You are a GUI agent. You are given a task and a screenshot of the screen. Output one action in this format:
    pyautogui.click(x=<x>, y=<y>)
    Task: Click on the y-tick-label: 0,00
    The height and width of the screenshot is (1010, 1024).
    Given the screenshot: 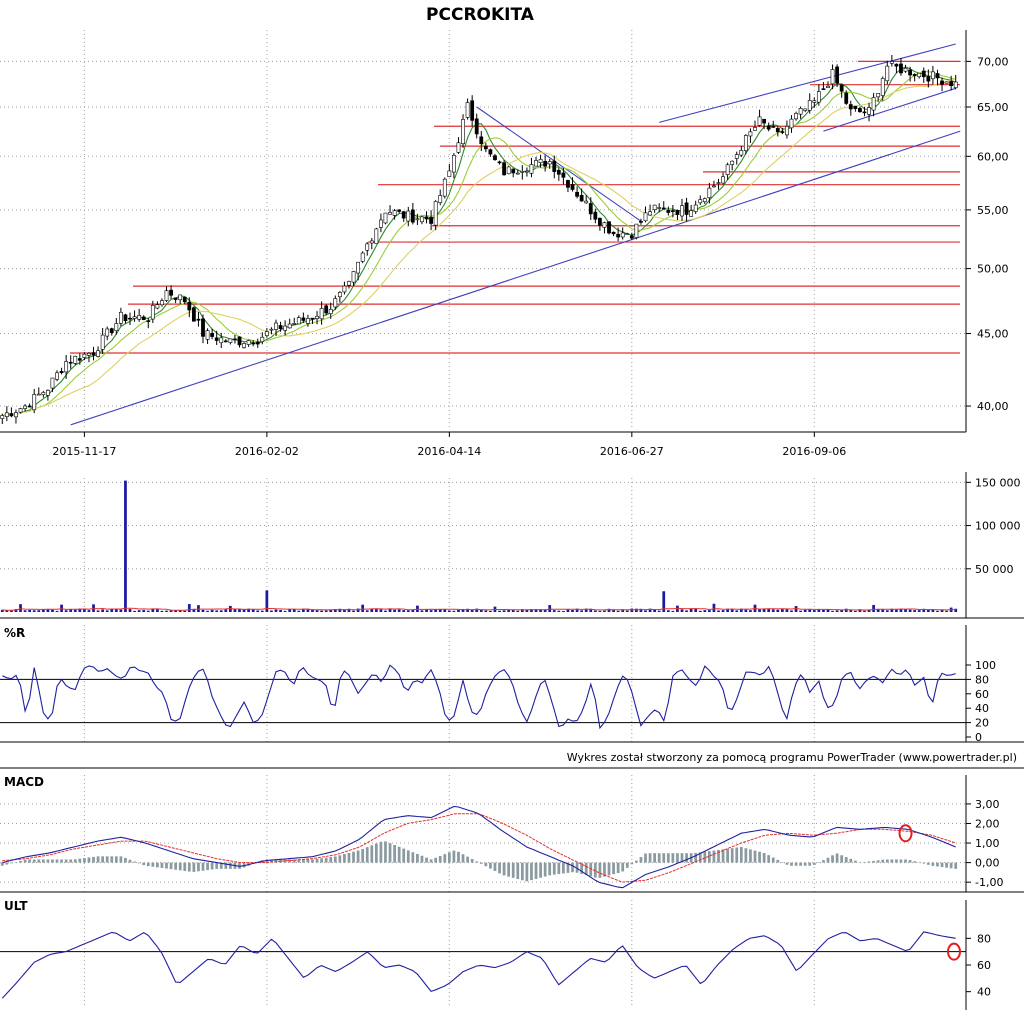 What is the action you would take?
    pyautogui.click(x=987, y=863)
    